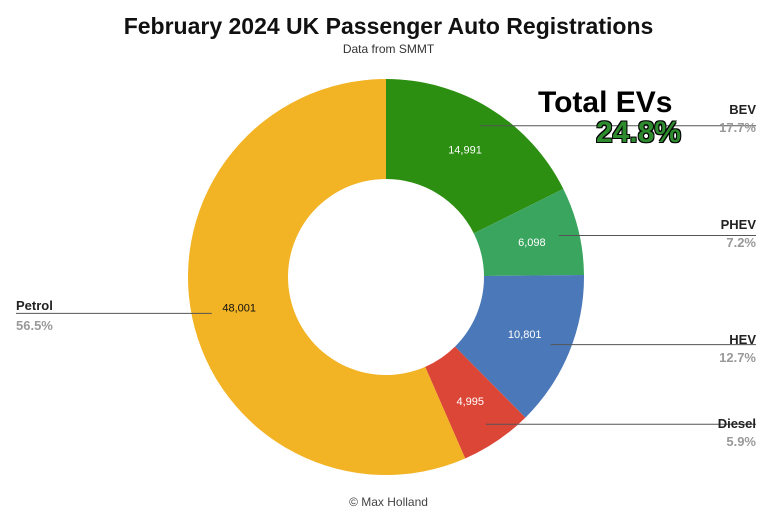 This screenshot has height=522, width=777. Describe the element at coordinates (528, 232) in the screenshot. I see `slice-phev` at that location.